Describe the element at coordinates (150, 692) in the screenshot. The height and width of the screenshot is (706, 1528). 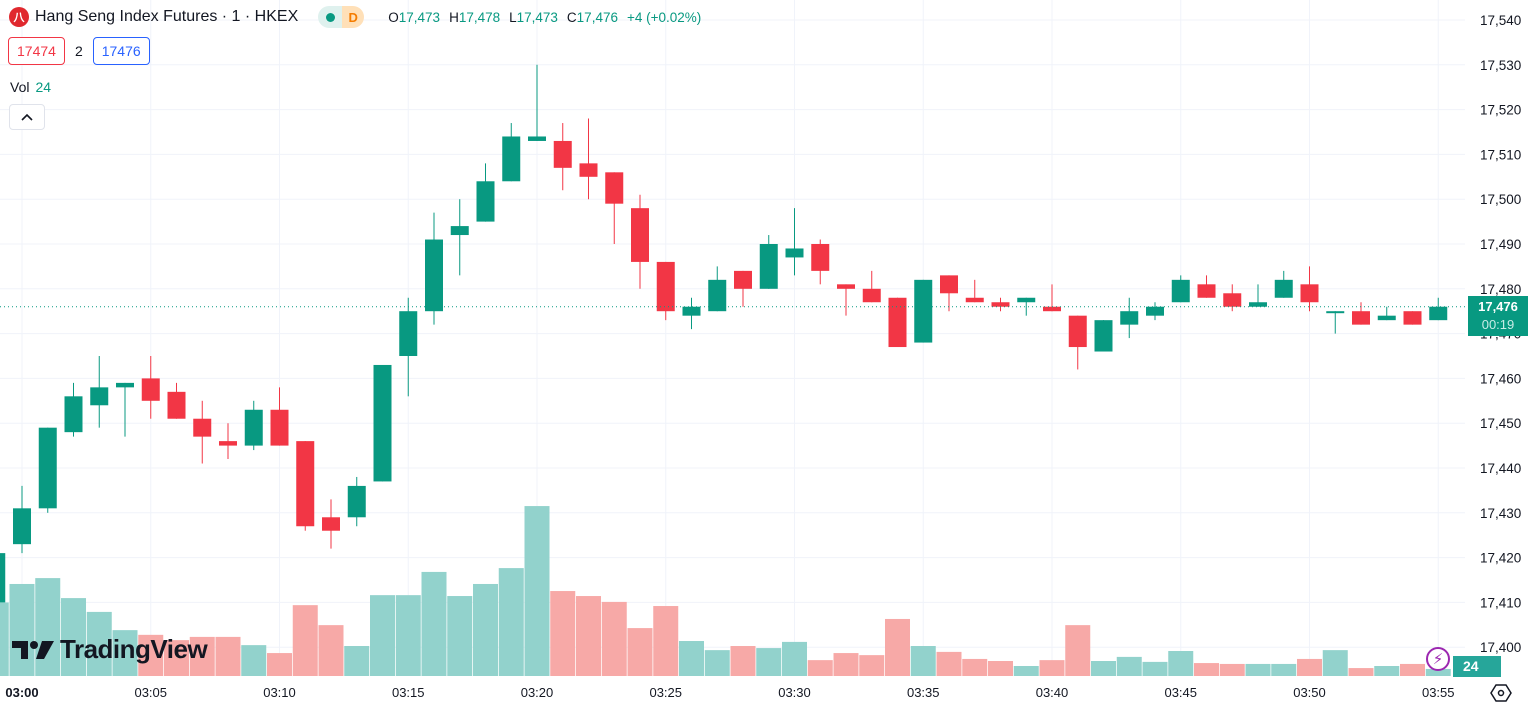
I see `time-tick-label: 03:05` at that location.